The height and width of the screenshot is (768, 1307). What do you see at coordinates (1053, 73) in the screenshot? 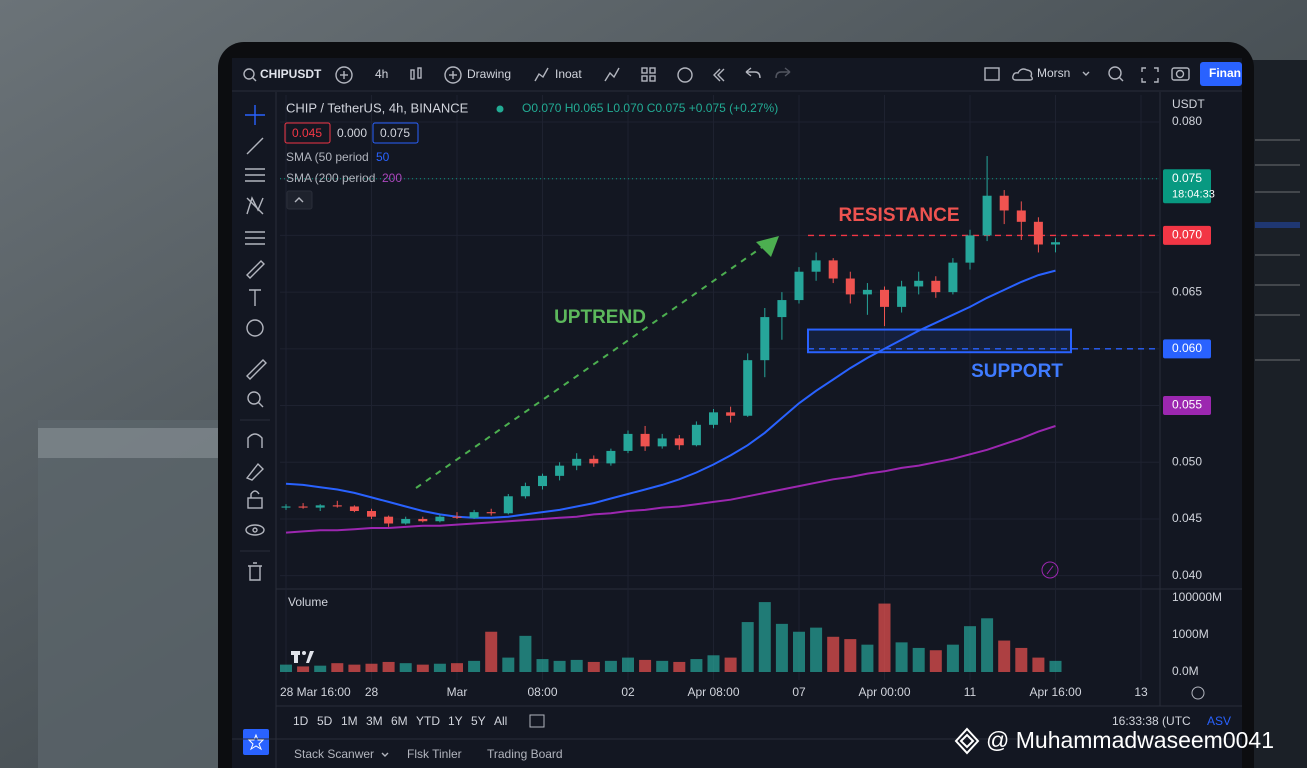
I see `theme: Morsn` at bounding box center [1053, 73].